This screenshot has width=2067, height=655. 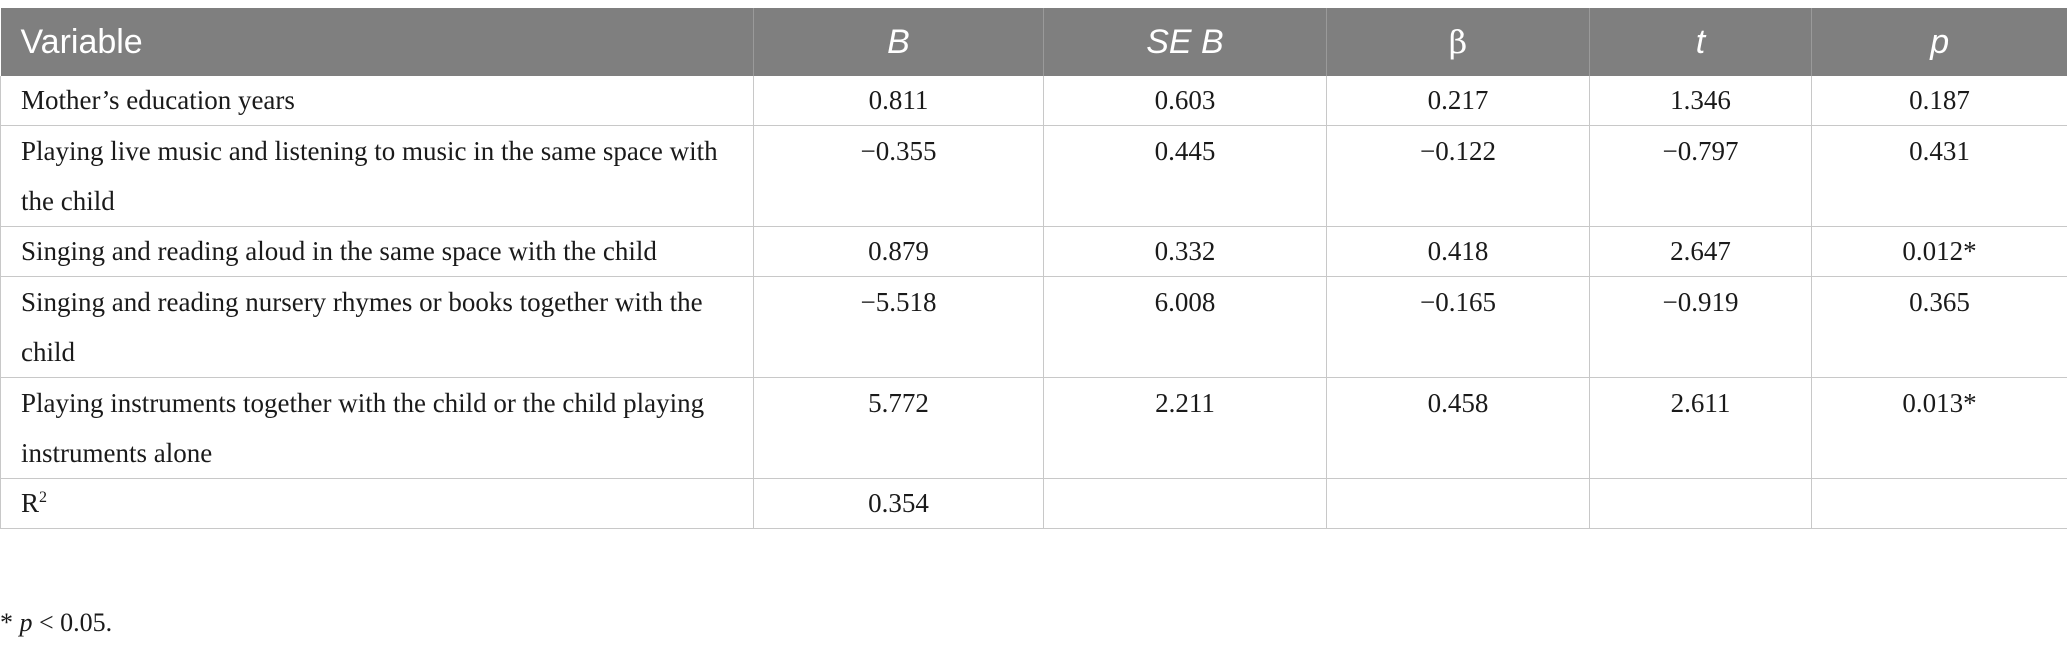 I want to click on cell-beta: 0.217, so click(x=1458, y=101).